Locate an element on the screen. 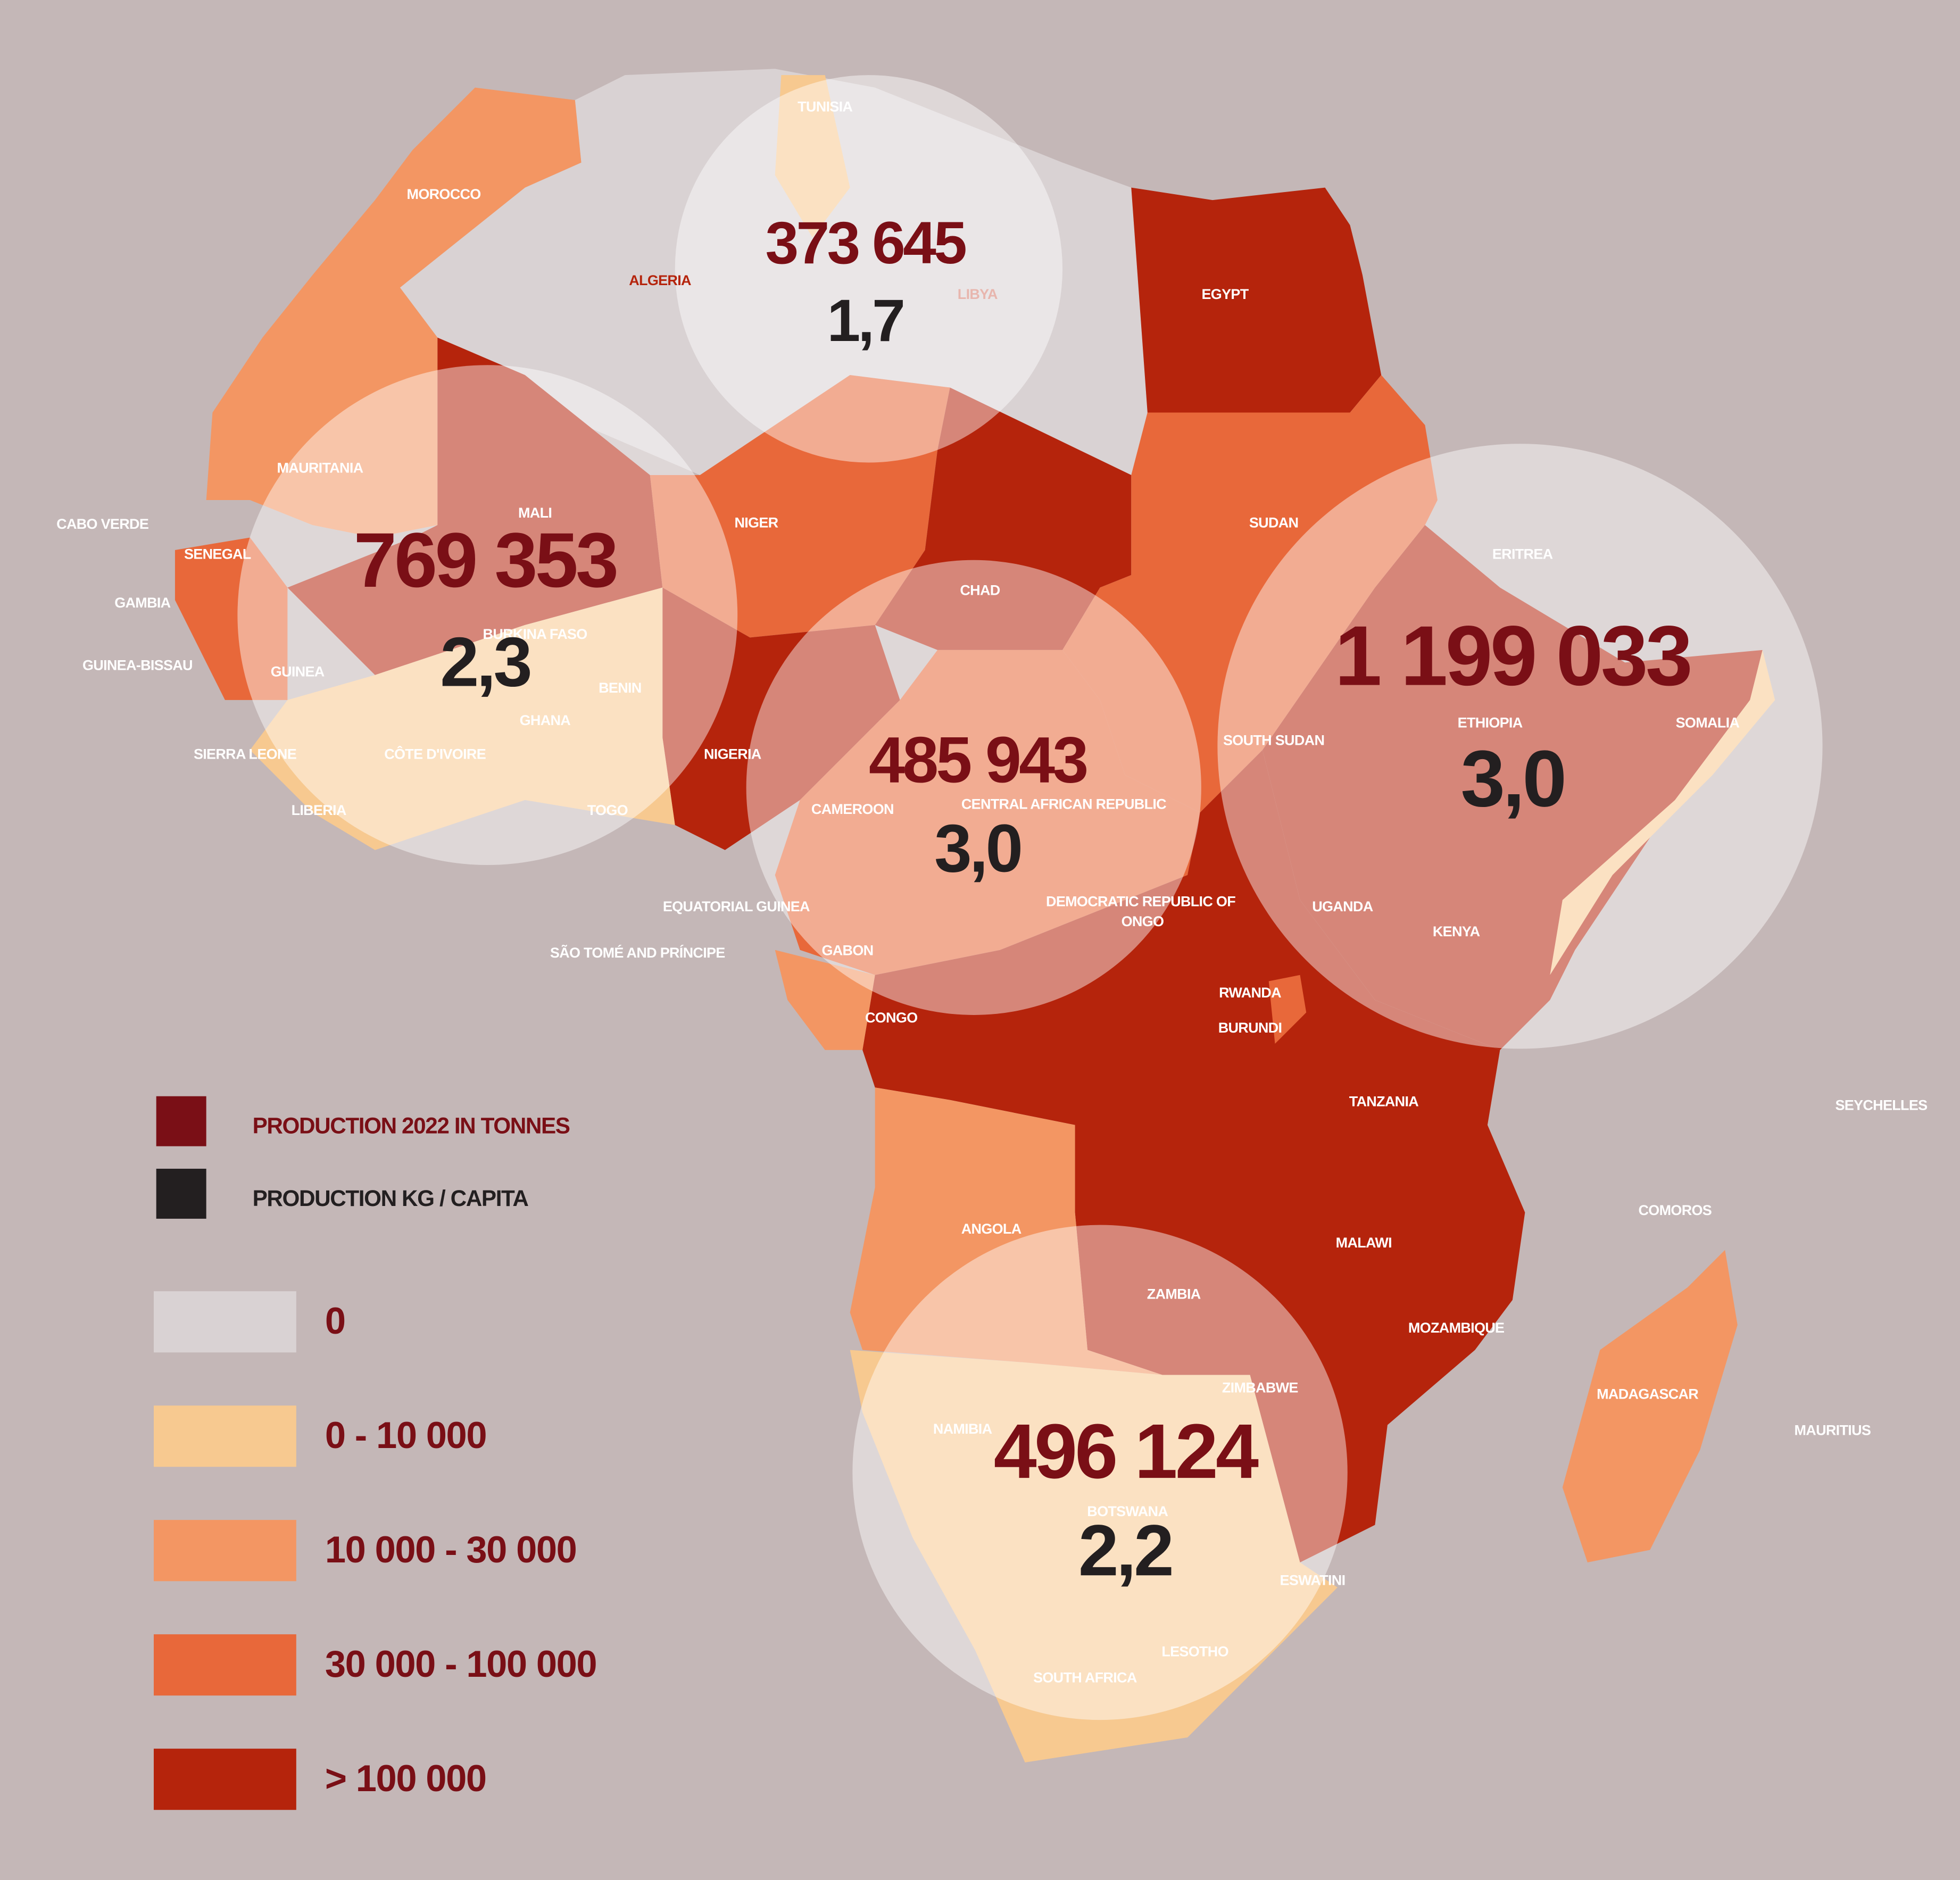  country-label: BENIN is located at coordinates (620, 688).